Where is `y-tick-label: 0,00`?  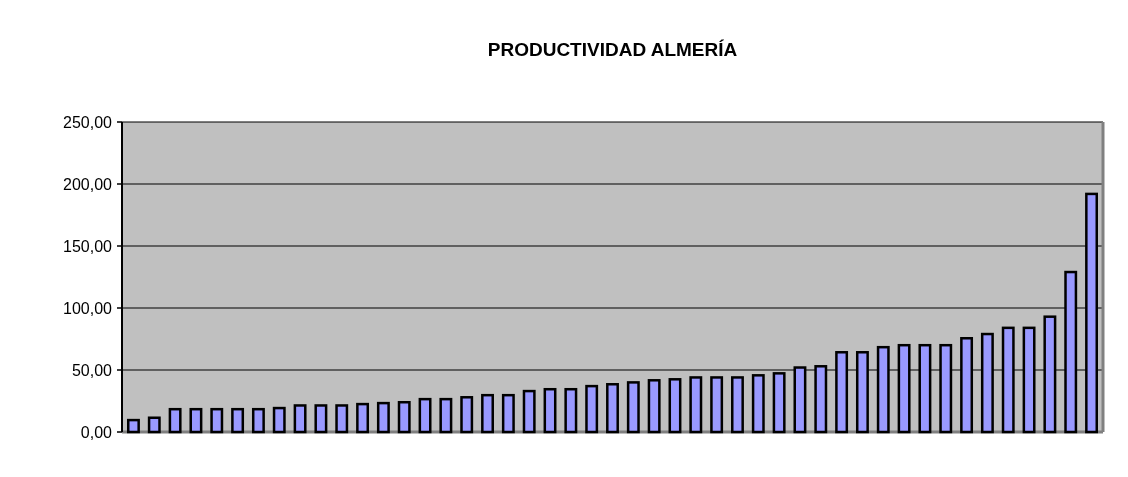 y-tick-label: 0,00 is located at coordinates (96, 432).